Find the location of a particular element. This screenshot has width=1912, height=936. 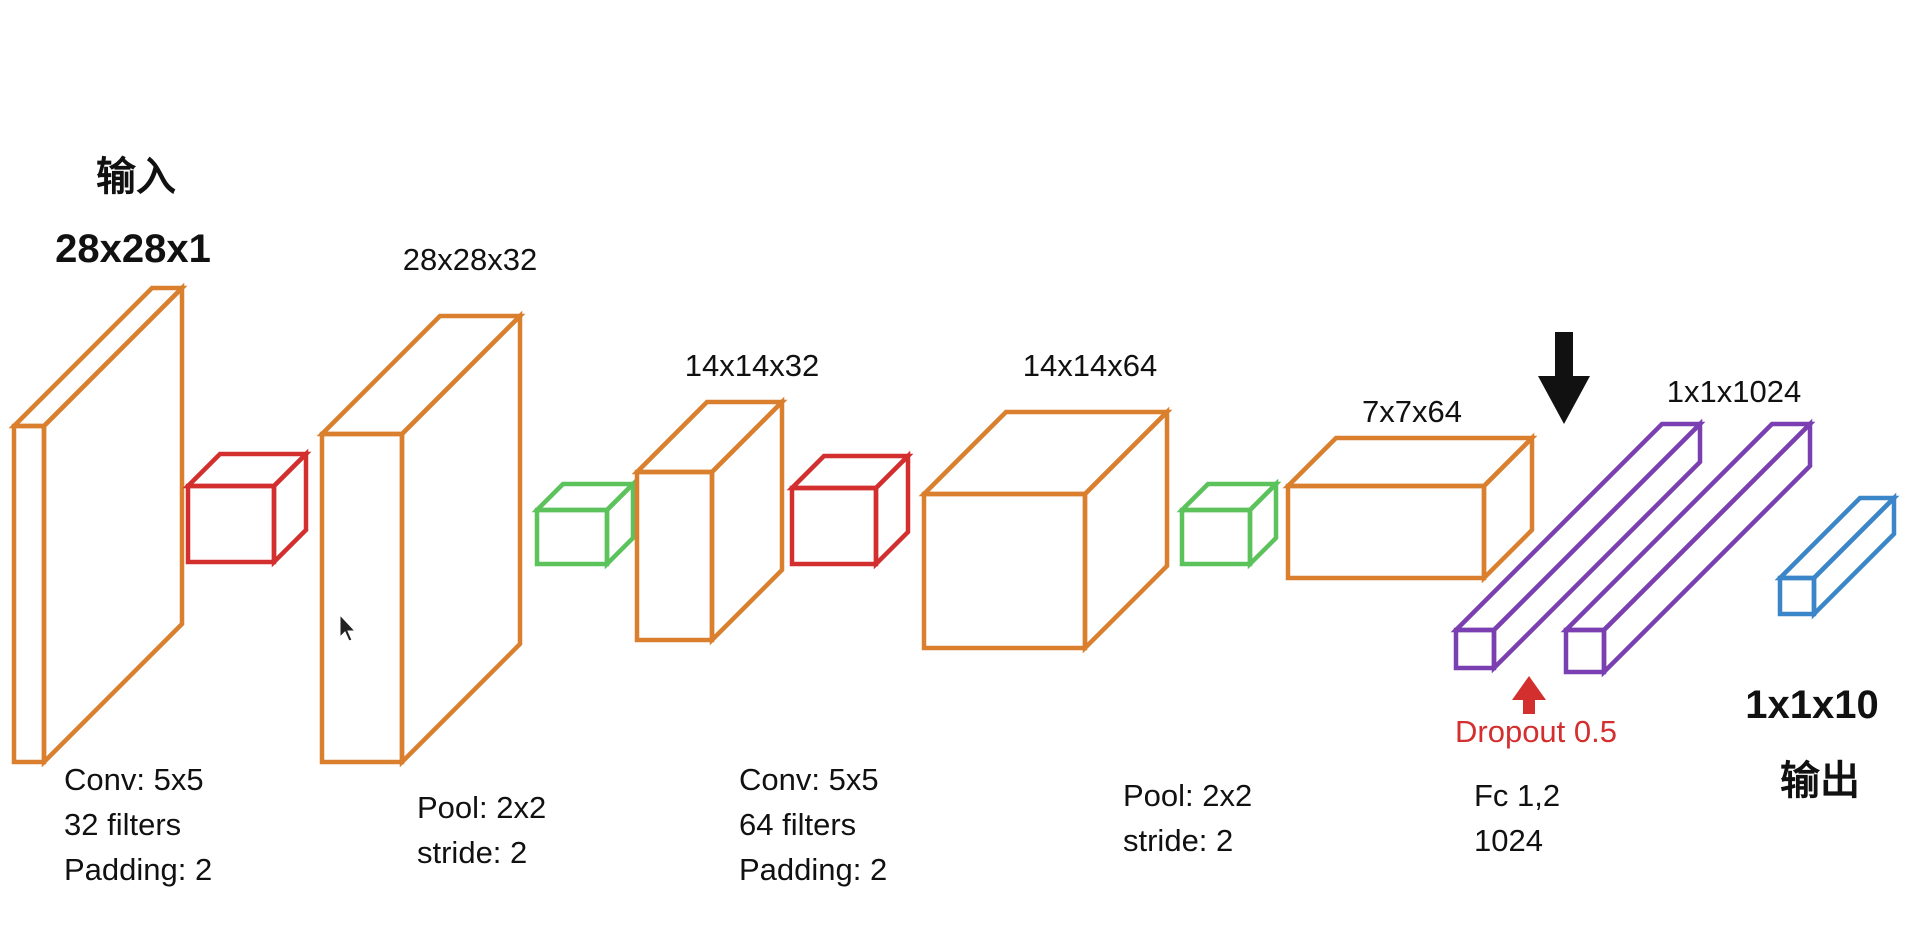

input-size-label: 28x28x1 is located at coordinates (133, 249).